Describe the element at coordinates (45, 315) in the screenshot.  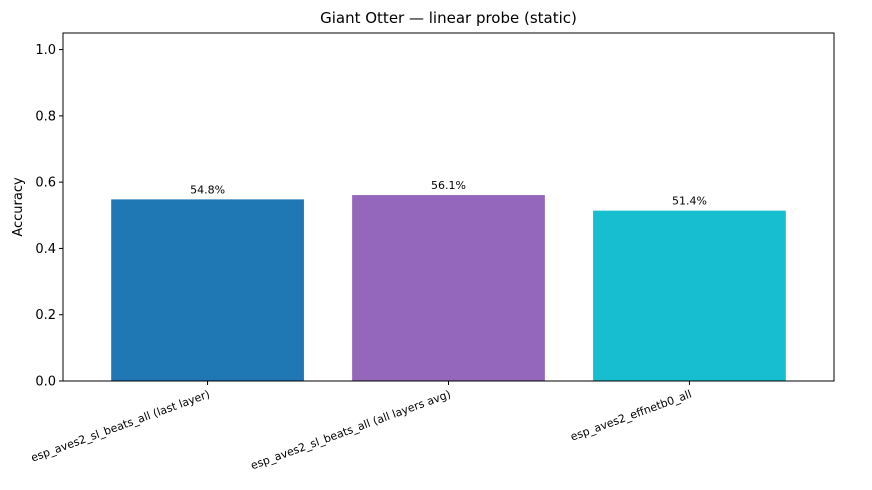
I see `y-tick-label: 0.2` at that location.